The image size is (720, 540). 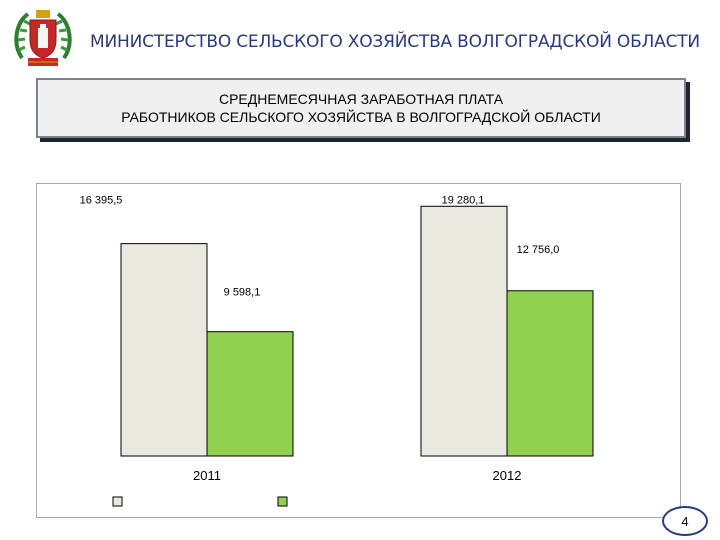 What do you see at coordinates (242, 293) in the screenshot?
I see `data-label-2011-series-2: 9 598,1` at bounding box center [242, 293].